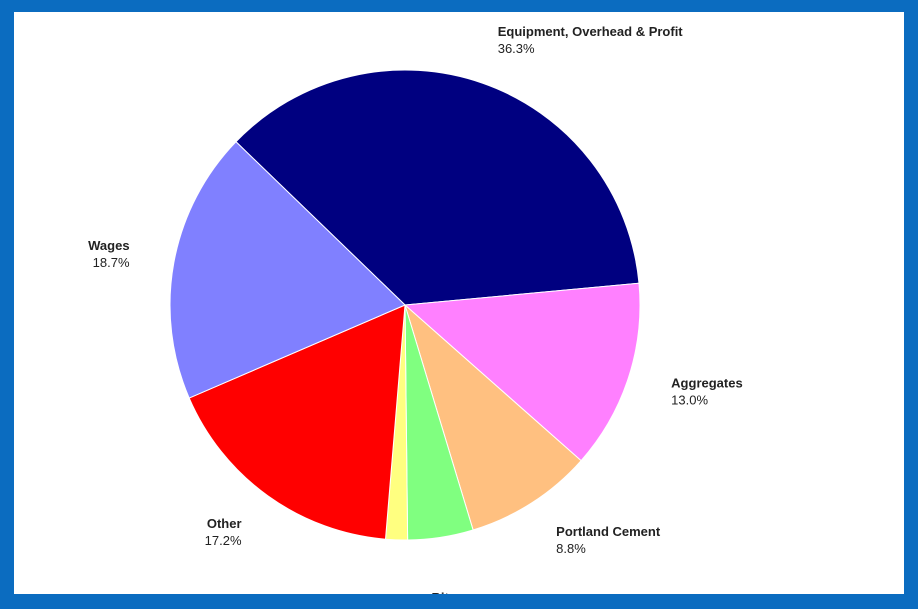 The width and height of the screenshot is (918, 609). Describe the element at coordinates (689, 399) in the screenshot. I see `slice-value-label: 13.0%` at that location.